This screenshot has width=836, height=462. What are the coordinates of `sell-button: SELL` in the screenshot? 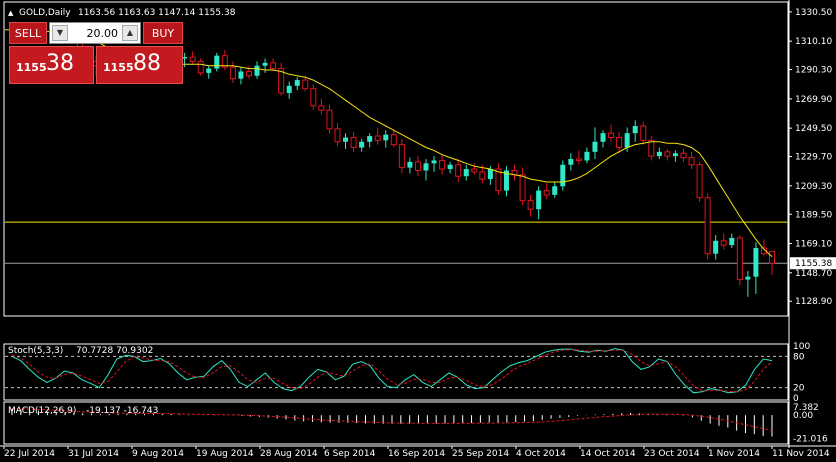 It's located at (28, 33).